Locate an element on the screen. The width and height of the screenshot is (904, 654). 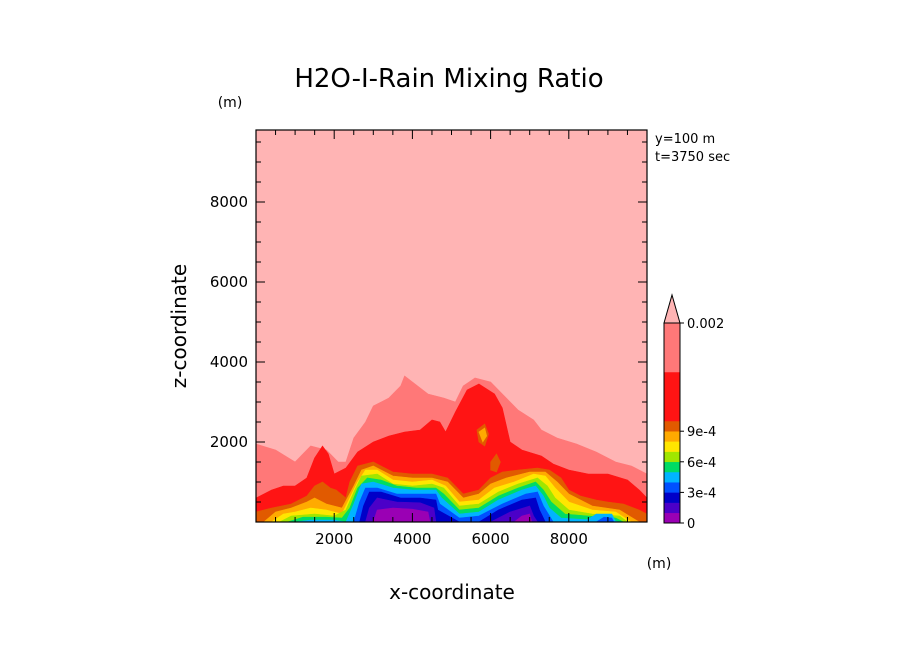
y-tick-label: 8000 is located at coordinates (229, 202).